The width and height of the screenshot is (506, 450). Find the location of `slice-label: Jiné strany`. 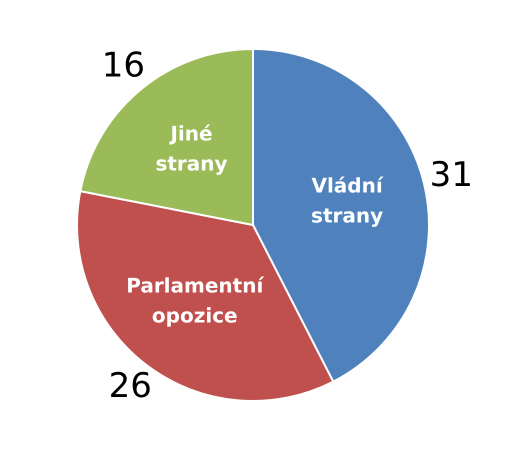

slice-label: Jiné strany is located at coordinates (191, 148).